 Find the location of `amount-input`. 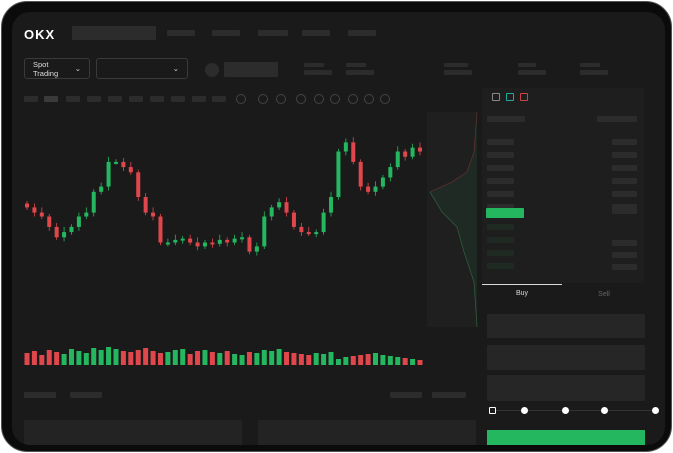

amount-input is located at coordinates (566, 357).